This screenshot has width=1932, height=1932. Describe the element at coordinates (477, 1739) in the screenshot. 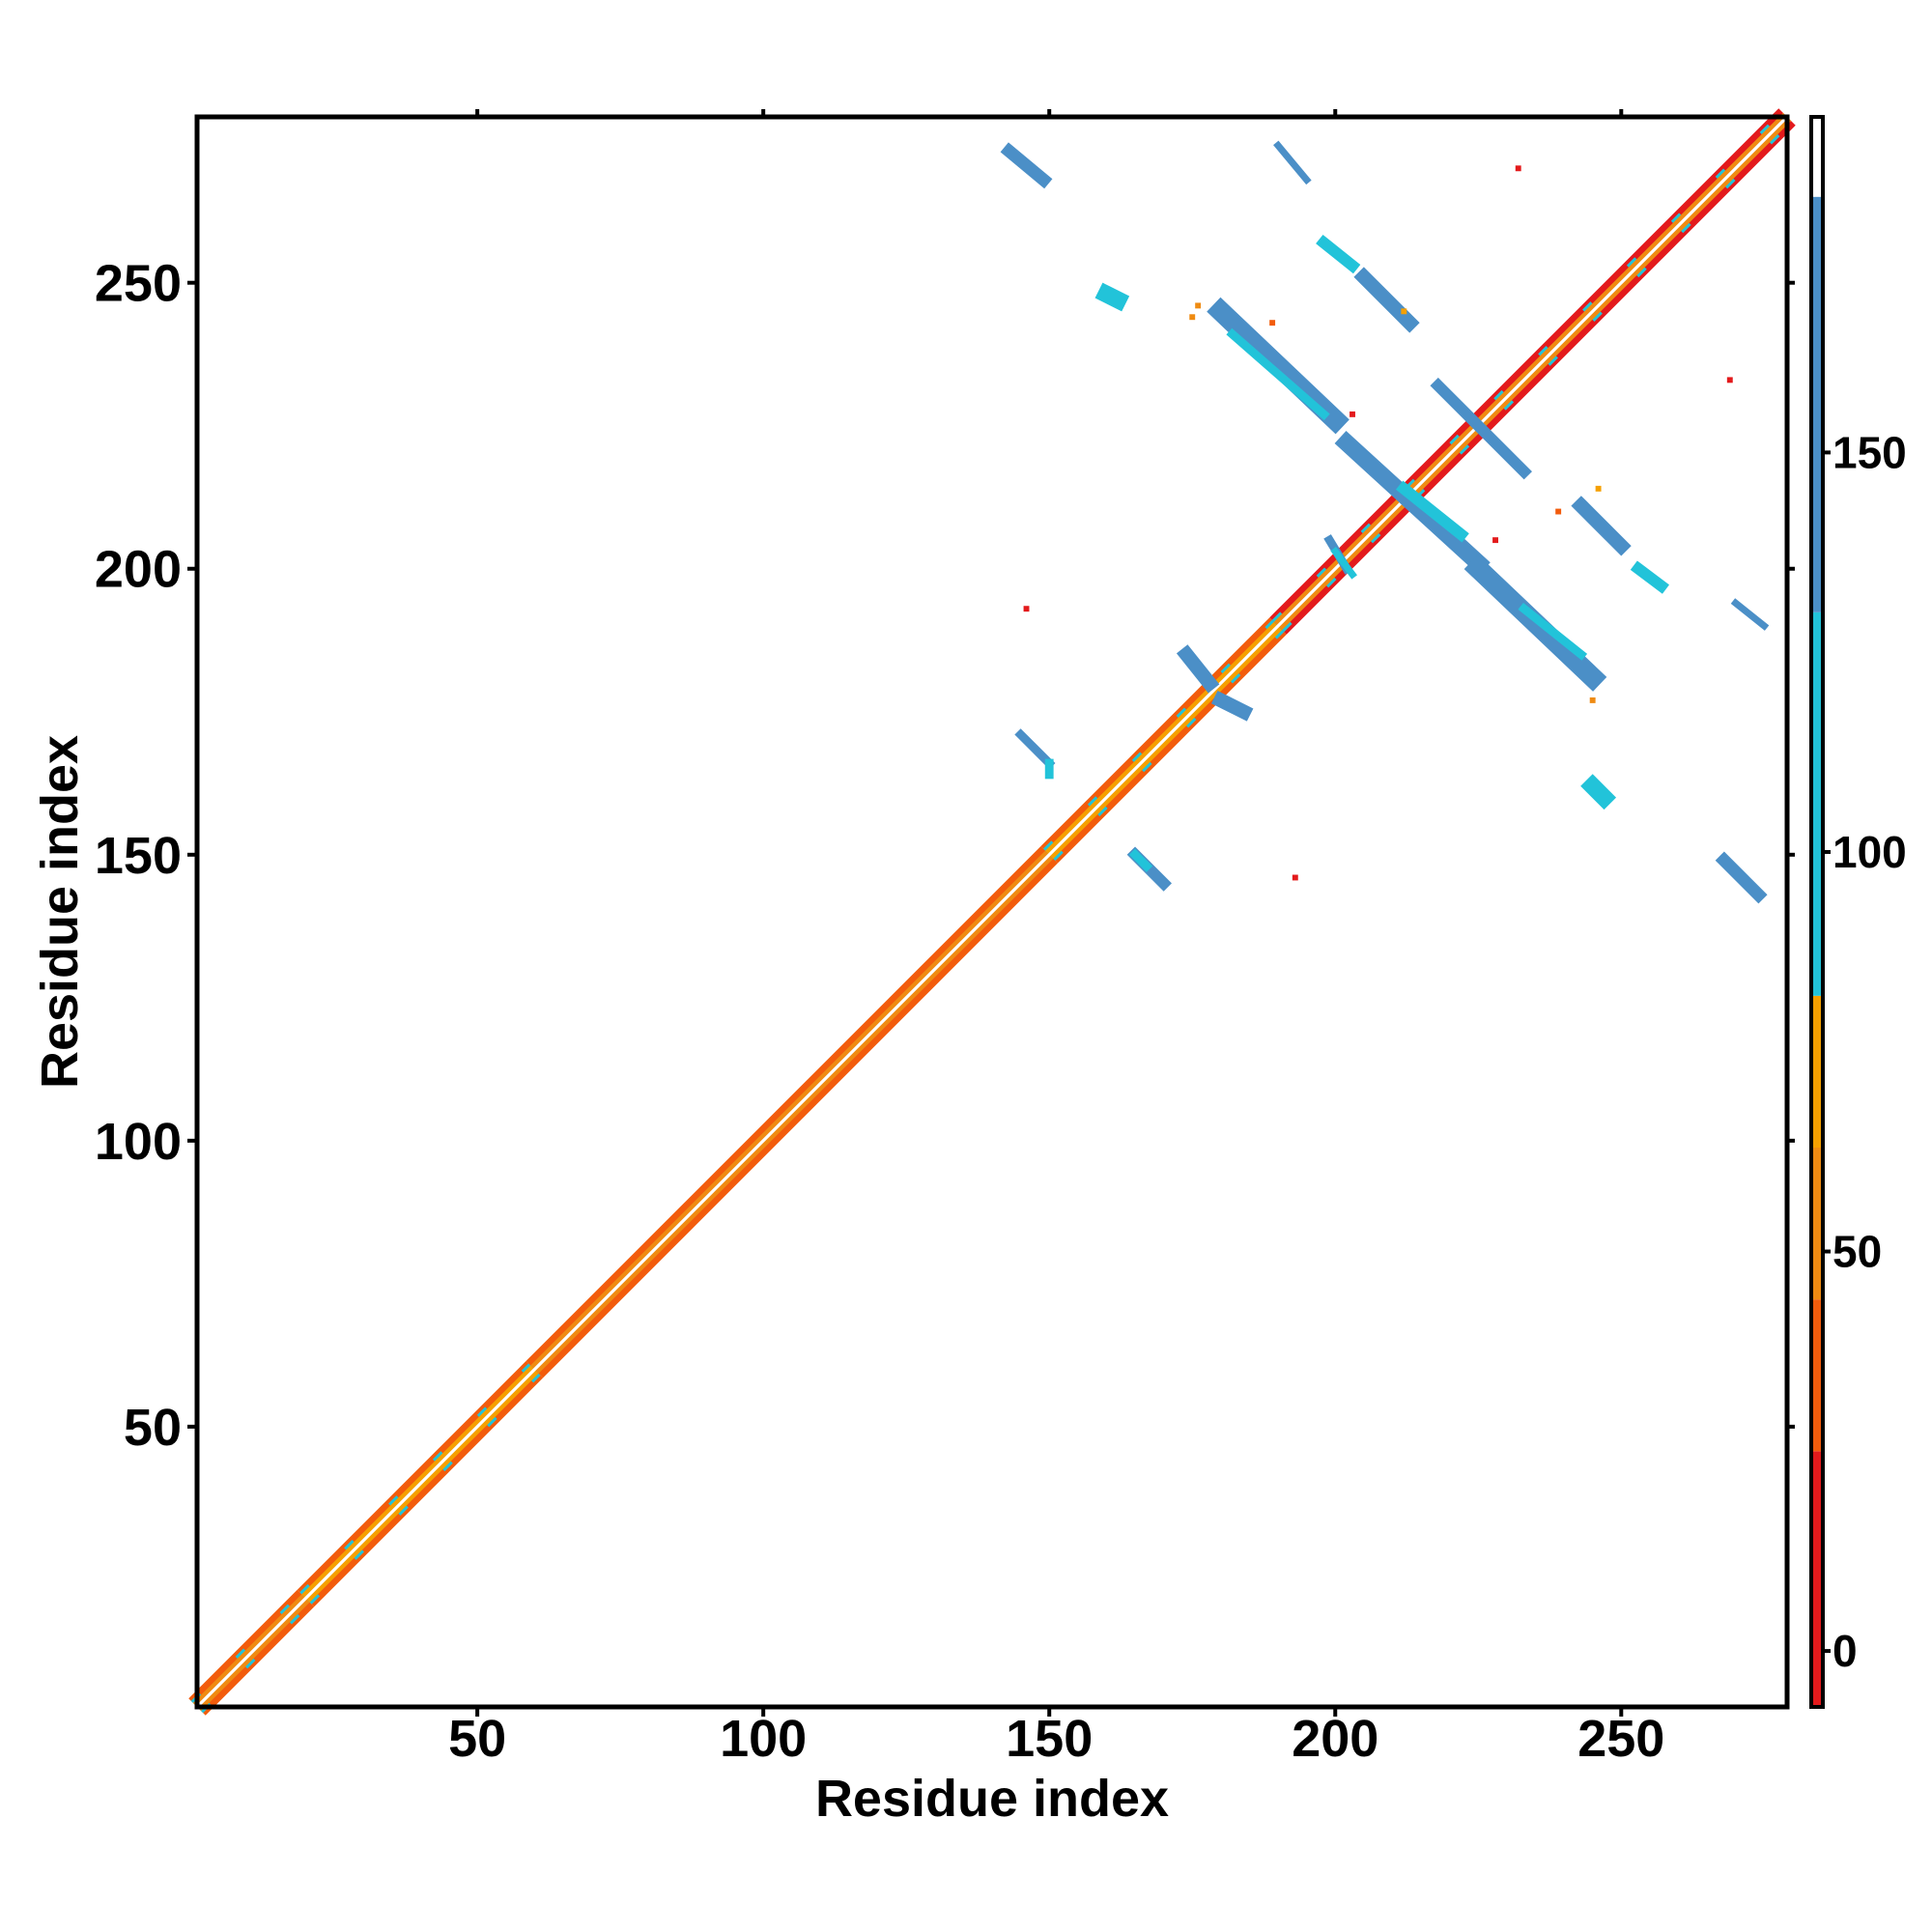

I see `x-tick-label: 50` at that location.